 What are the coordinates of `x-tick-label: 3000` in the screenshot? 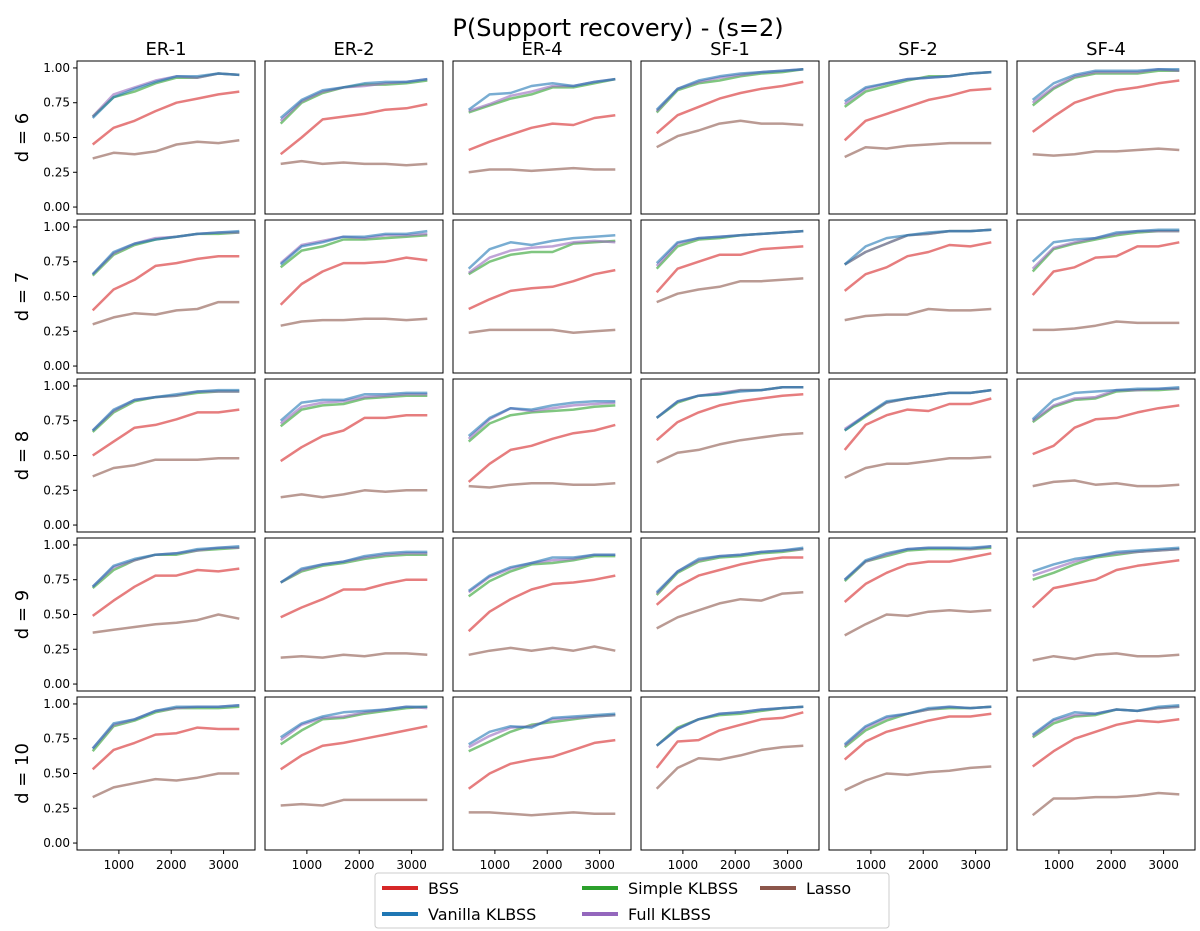 It's located at (975, 865).